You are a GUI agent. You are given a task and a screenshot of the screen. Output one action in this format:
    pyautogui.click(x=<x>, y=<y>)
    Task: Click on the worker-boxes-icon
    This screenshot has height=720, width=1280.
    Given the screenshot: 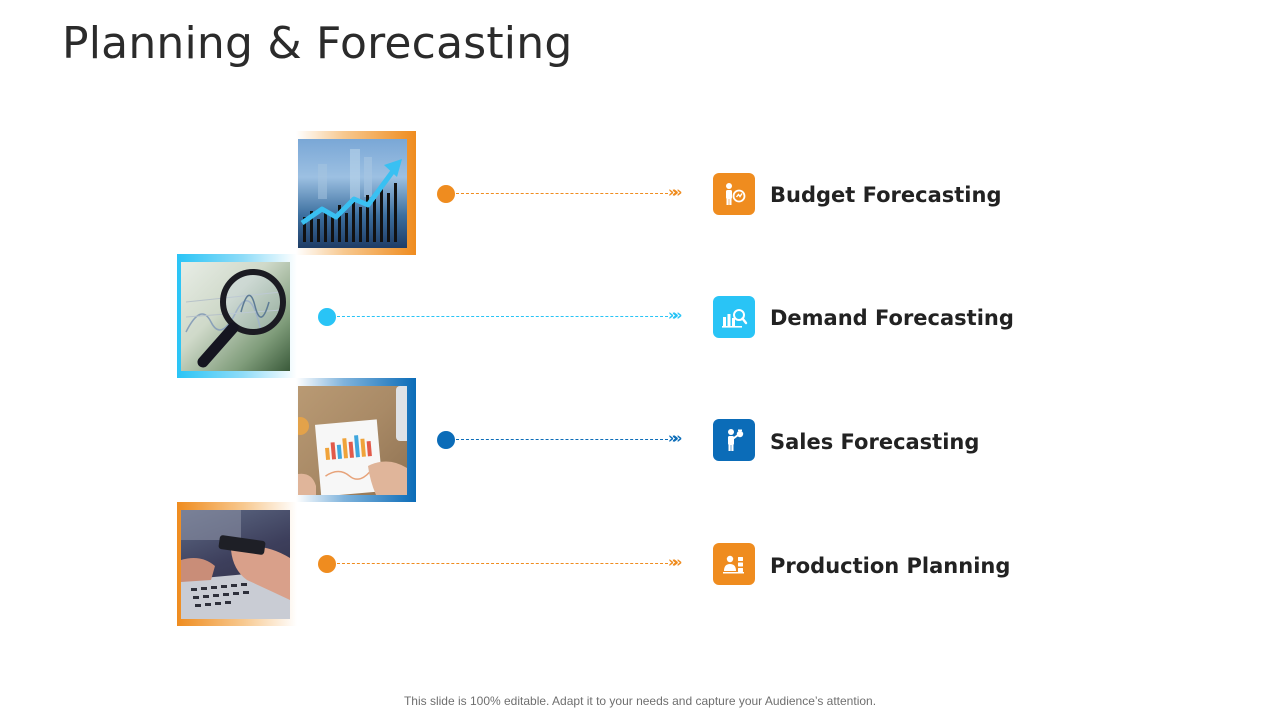 What is the action you would take?
    pyautogui.click(x=734, y=564)
    